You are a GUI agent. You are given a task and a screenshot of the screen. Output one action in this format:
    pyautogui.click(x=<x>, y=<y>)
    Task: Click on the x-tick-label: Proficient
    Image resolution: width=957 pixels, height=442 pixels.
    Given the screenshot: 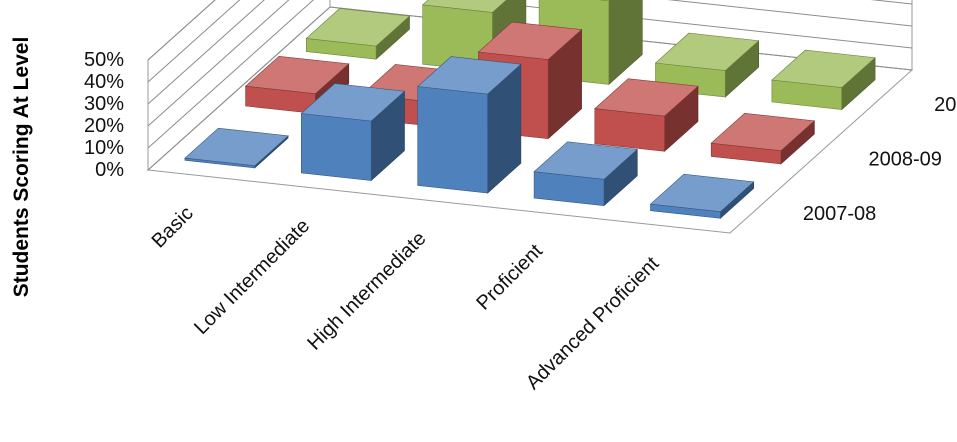 What is the action you would take?
    pyautogui.click(x=509, y=277)
    